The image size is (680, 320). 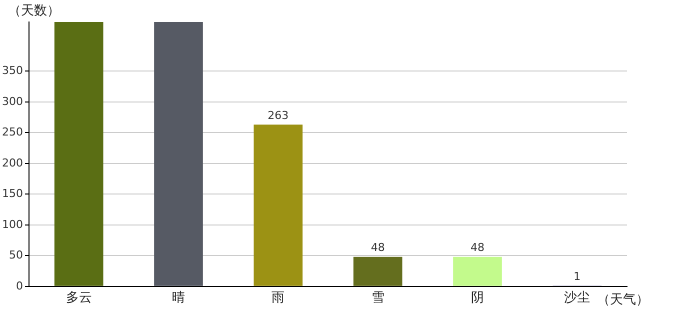 What do you see at coordinates (477, 298) in the screenshot?
I see `x-tick-label: 阴` at bounding box center [477, 298].